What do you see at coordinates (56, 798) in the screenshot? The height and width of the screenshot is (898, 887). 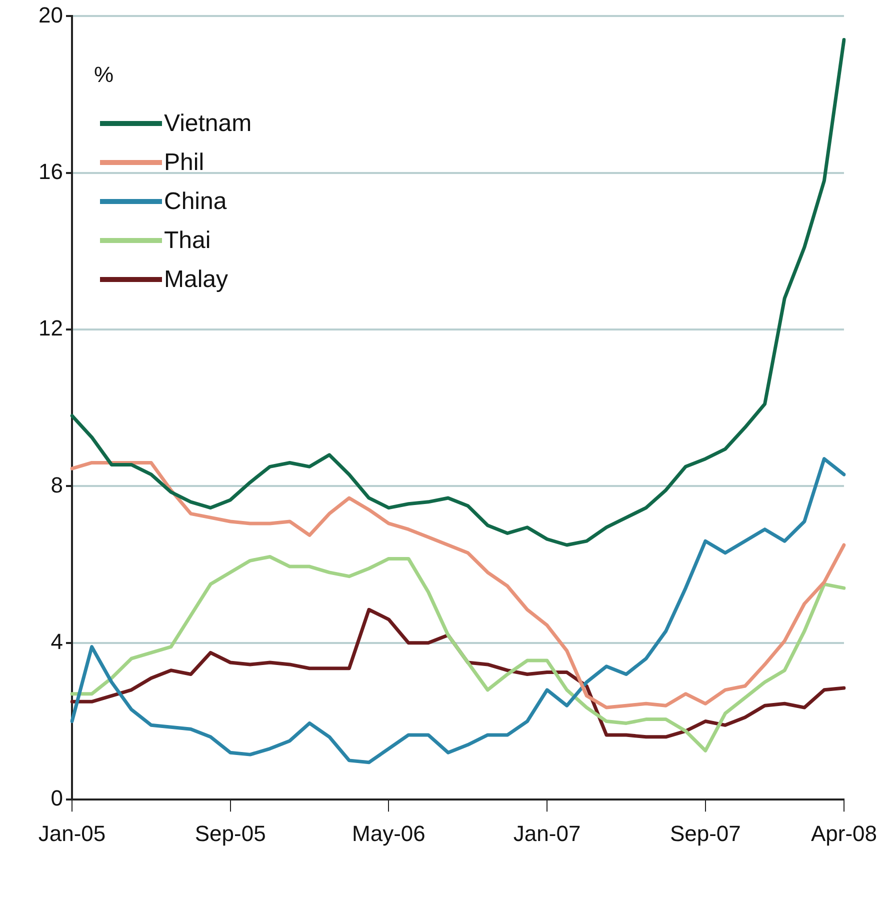 I see `y-tick-label: 0` at bounding box center [56, 798].